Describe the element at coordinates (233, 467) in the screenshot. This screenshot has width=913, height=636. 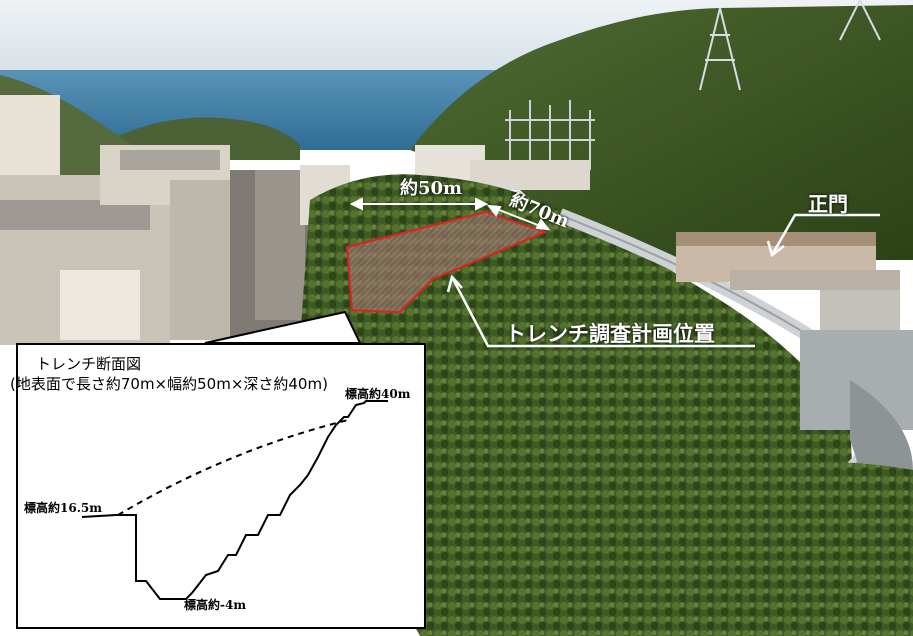
I see `original-ground-line` at that location.